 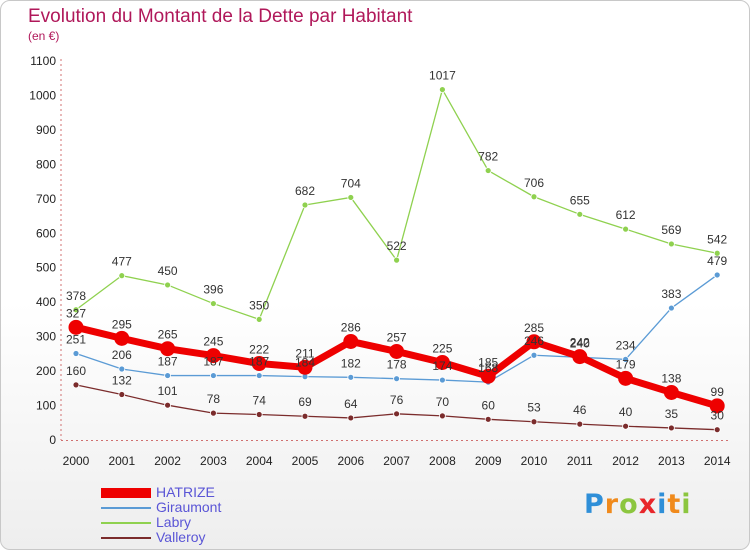 What do you see at coordinates (161, 537) in the screenshot?
I see `legend-item-valleroy: Valleroy` at bounding box center [161, 537].